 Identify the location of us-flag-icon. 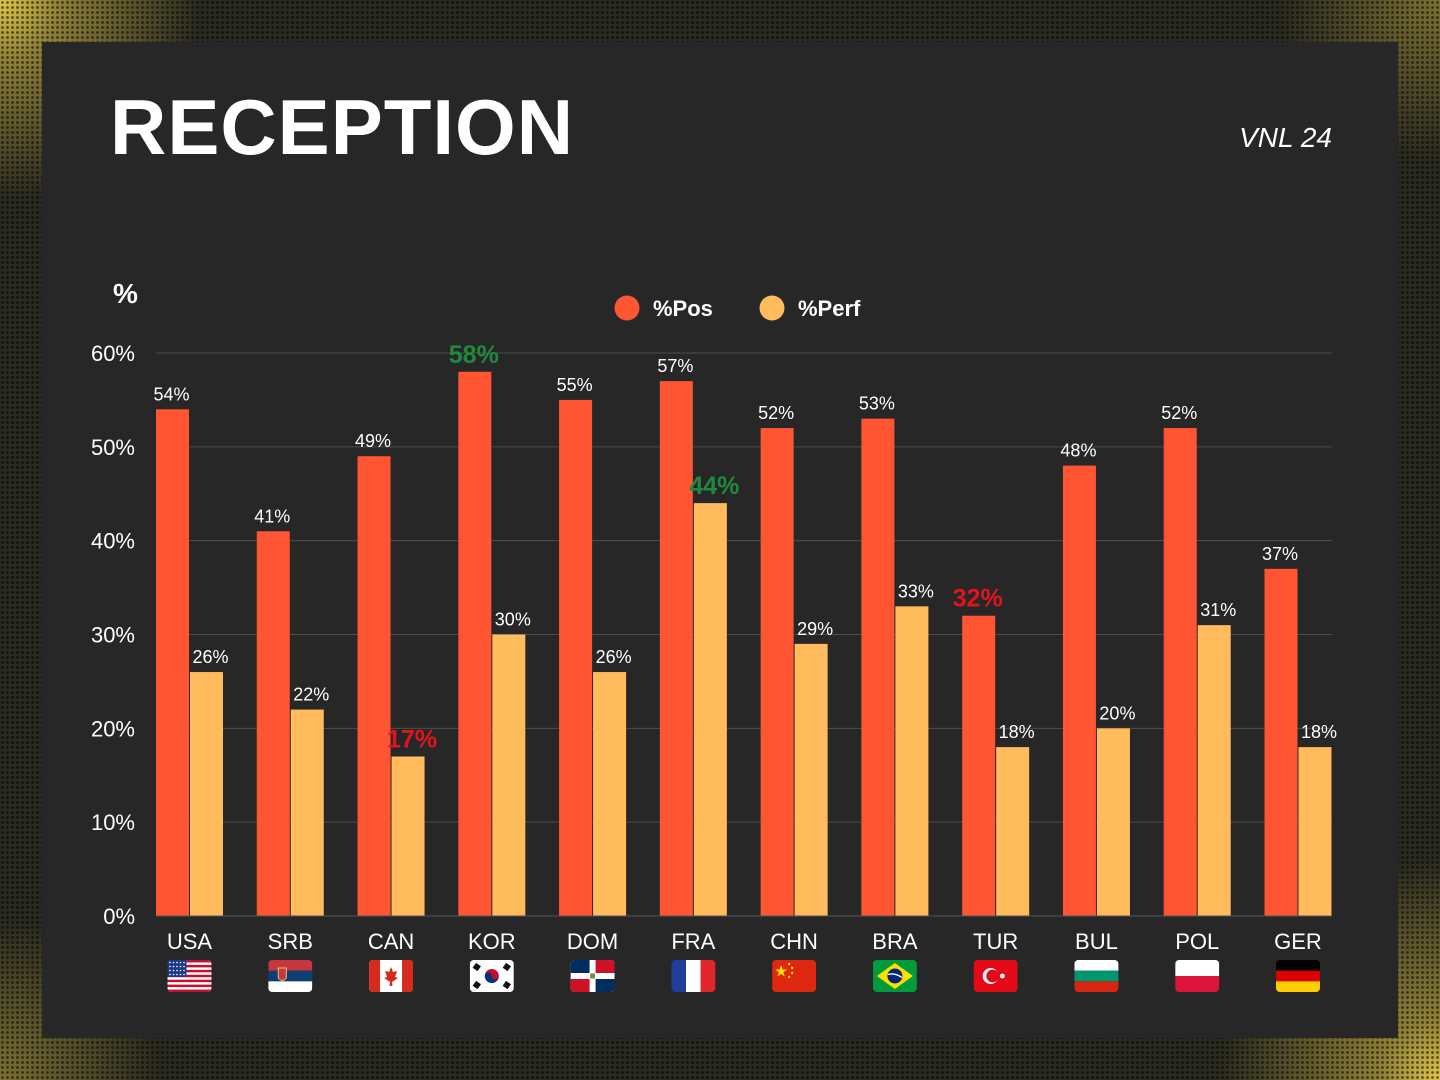
(189, 976).